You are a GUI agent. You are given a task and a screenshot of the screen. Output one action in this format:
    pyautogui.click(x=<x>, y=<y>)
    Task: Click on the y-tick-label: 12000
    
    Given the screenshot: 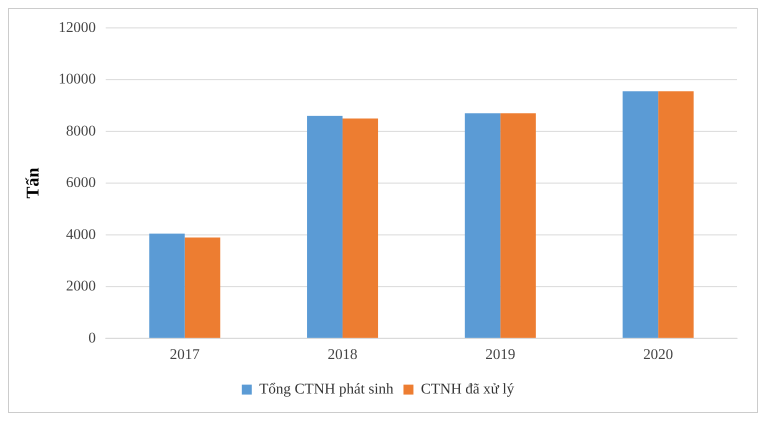 What is the action you would take?
    pyautogui.click(x=77, y=28)
    